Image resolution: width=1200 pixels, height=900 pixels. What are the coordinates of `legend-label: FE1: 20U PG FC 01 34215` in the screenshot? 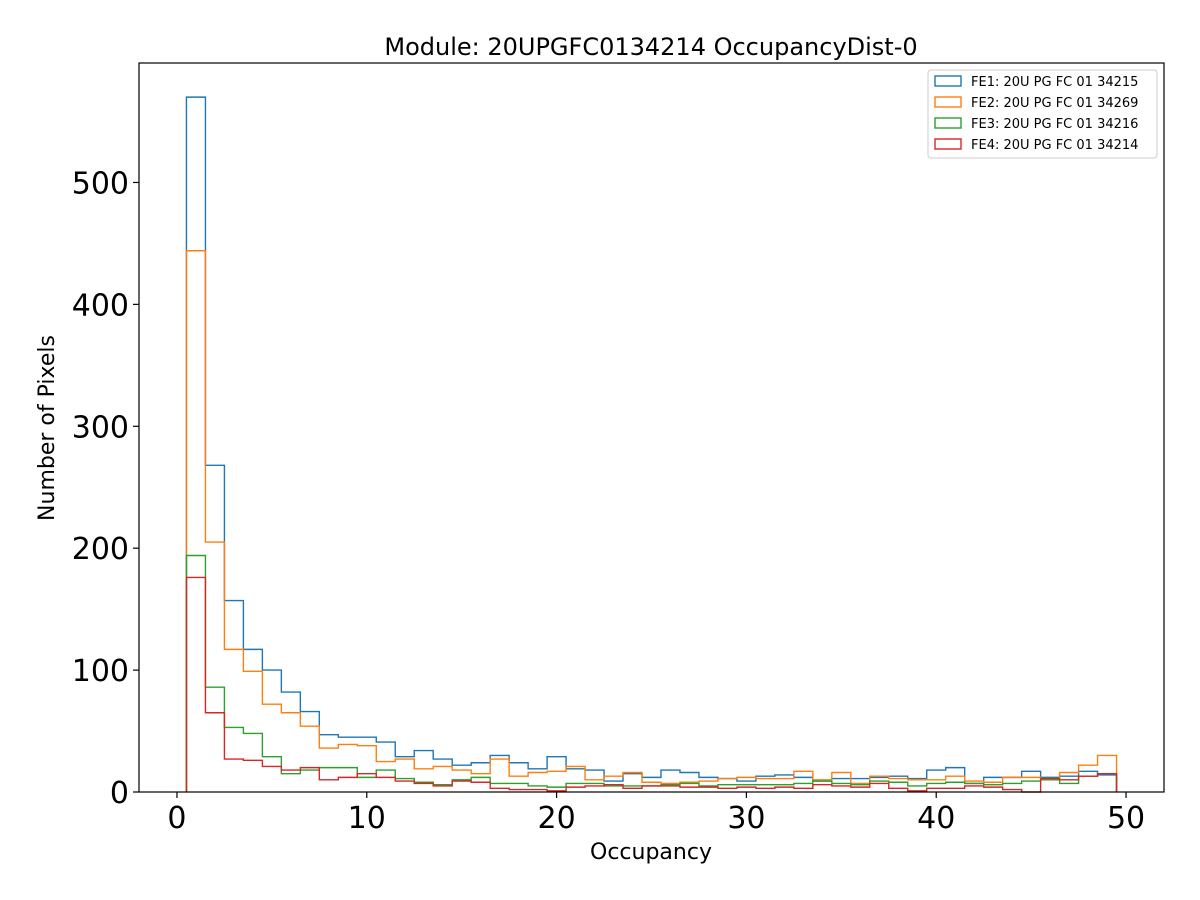 It's located at (1054, 82).